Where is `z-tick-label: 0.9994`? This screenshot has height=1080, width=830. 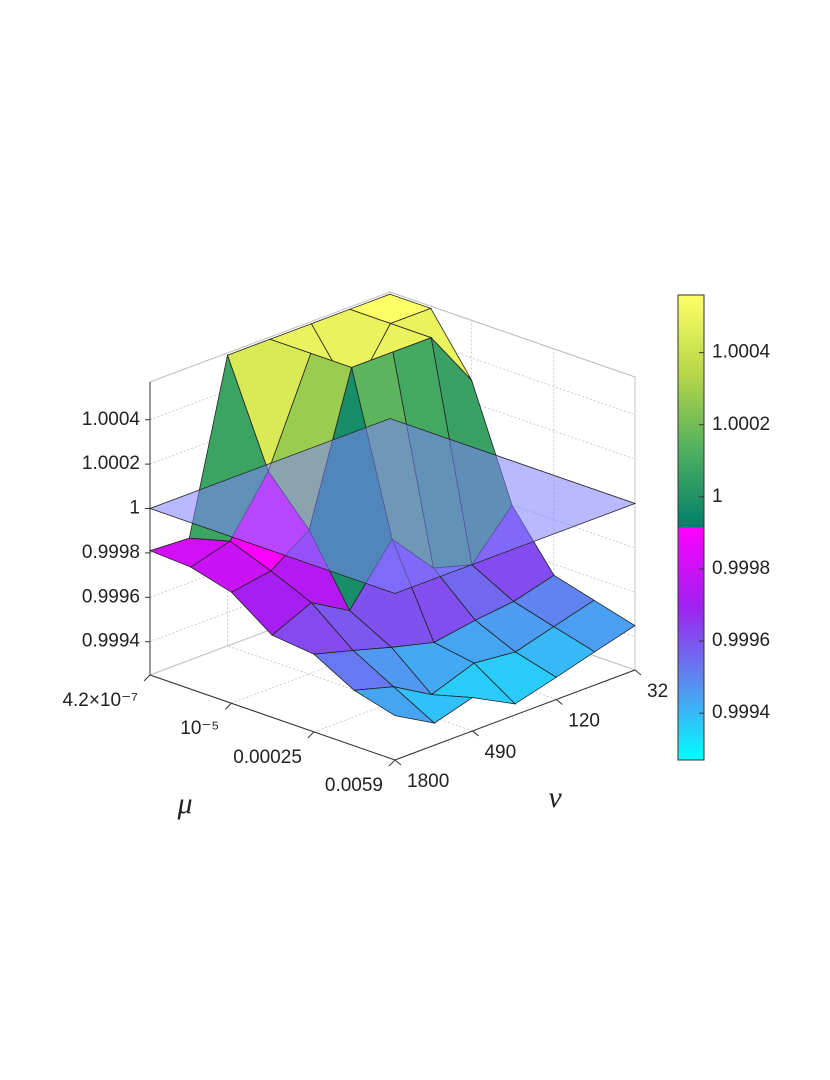 z-tick-label: 0.9994 is located at coordinates (111, 641).